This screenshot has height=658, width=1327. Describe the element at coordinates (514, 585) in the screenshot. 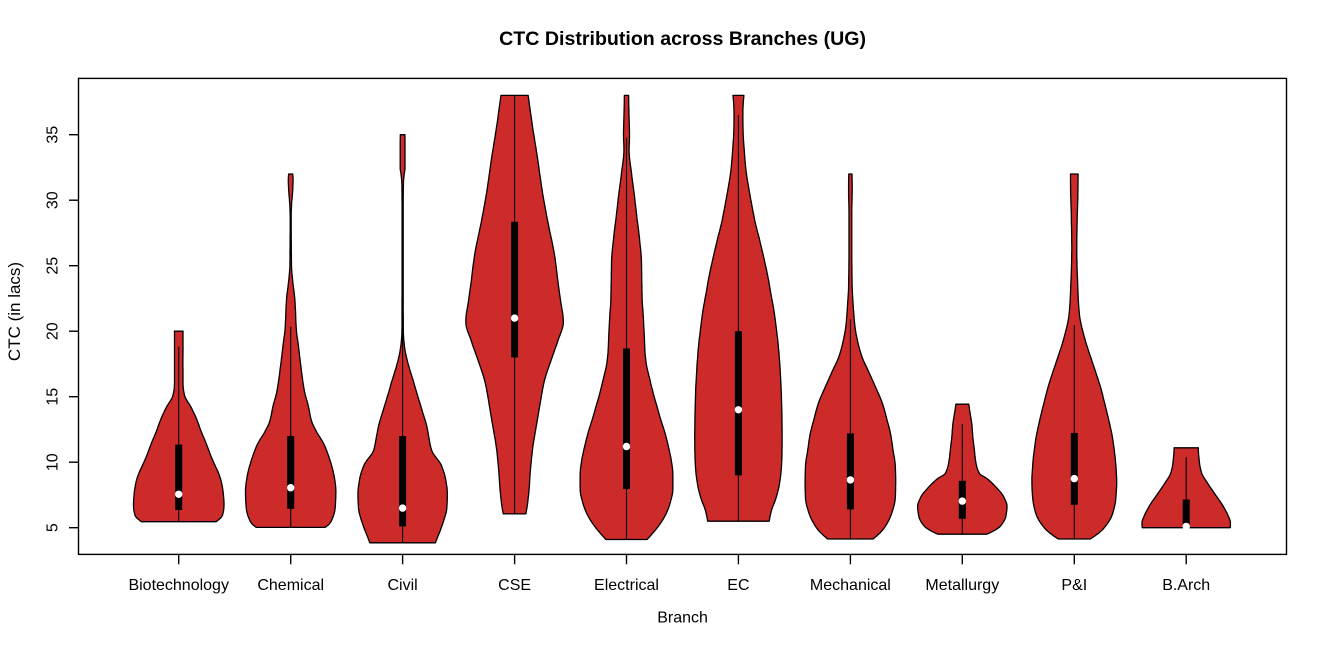

I see `svg-text: CSE` at that location.